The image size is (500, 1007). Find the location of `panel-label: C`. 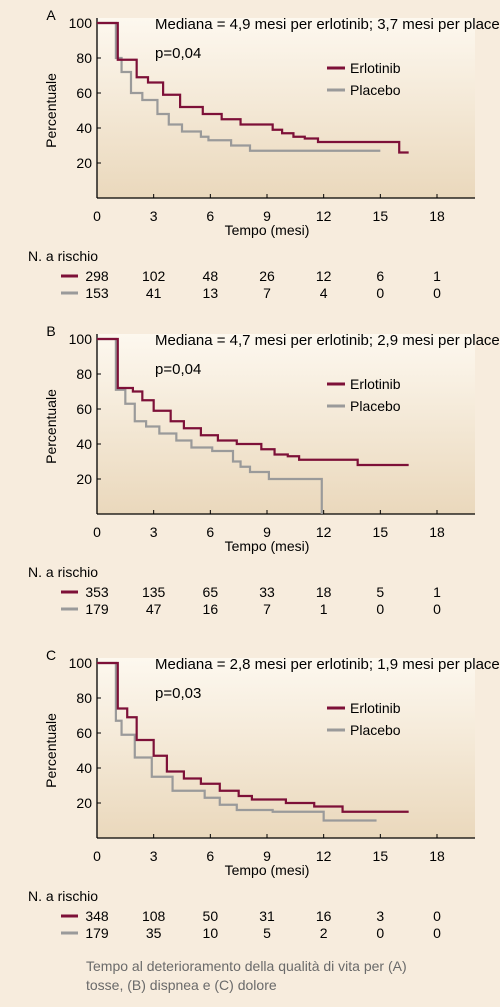

panel-label: C is located at coordinates (51, 655).